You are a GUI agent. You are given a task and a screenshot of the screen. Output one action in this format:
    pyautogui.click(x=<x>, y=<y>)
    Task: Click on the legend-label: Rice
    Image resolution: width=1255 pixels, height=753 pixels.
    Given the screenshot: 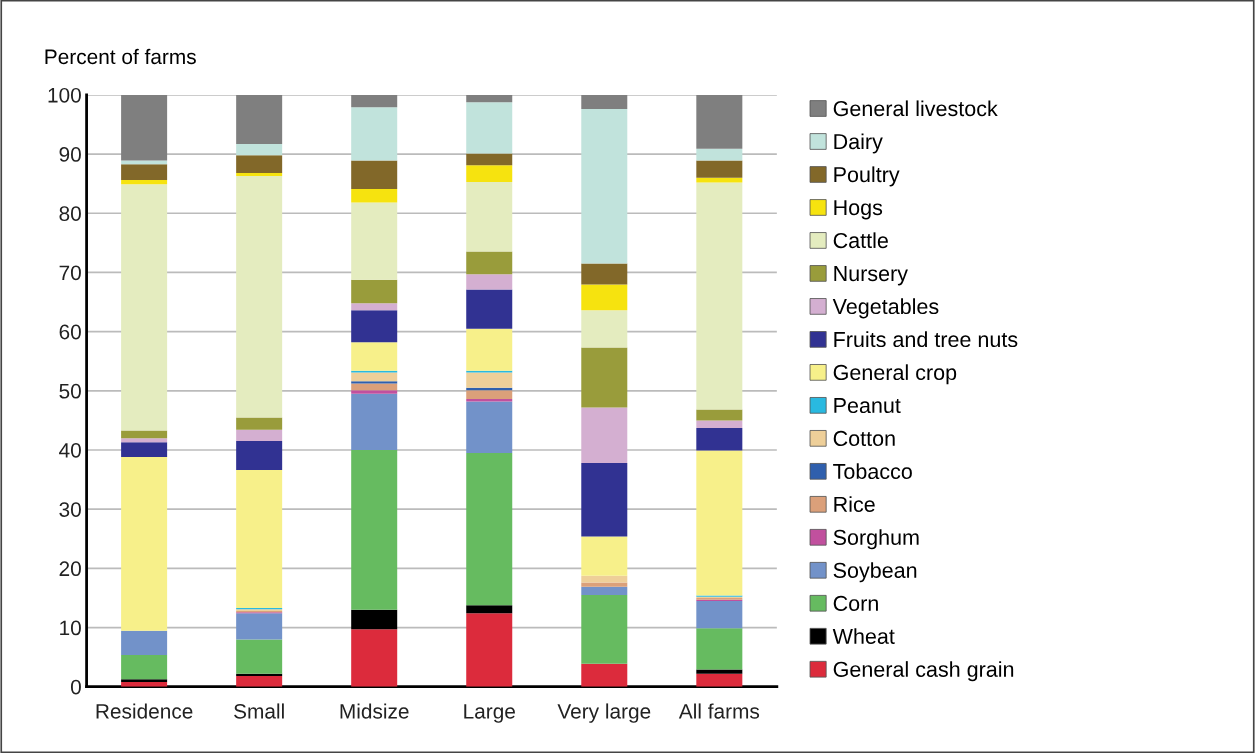 What is the action you would take?
    pyautogui.click(x=854, y=504)
    